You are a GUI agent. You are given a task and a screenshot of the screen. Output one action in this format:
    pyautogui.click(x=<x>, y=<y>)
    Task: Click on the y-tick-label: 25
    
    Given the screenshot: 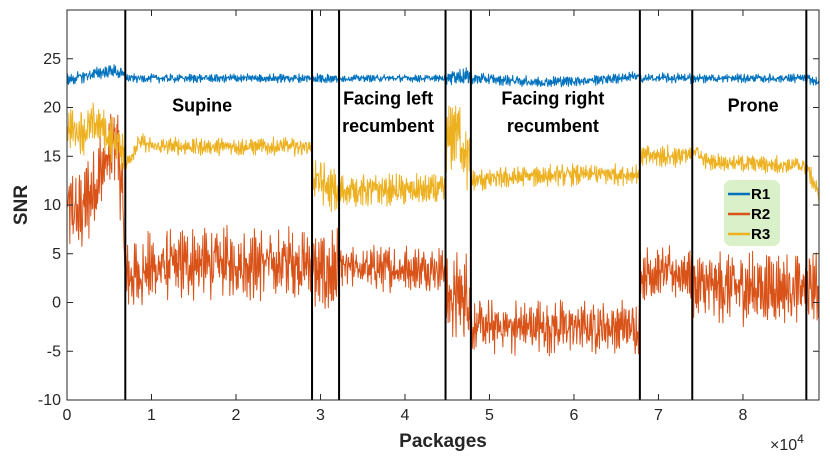 What is the action you would take?
    pyautogui.click(x=52, y=59)
    